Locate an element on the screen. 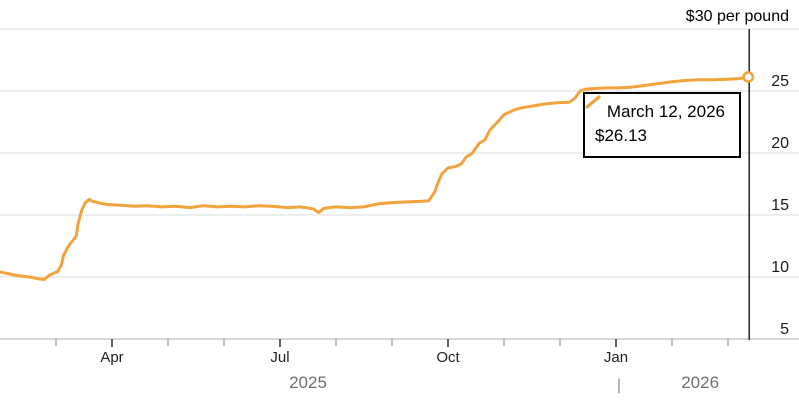 The height and width of the screenshot is (416, 799). tooltip-value: $26.13 is located at coordinates (621, 135).